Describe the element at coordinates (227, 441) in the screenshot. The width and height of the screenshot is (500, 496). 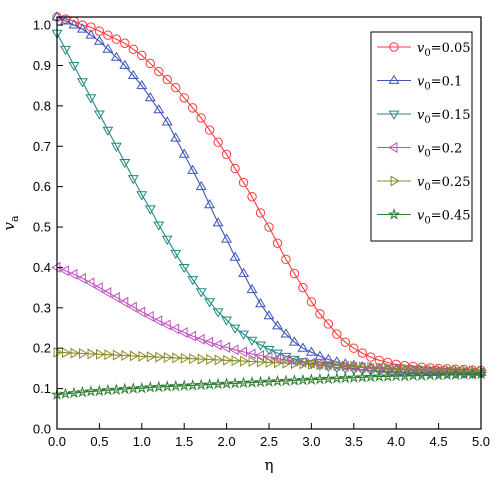
I see `x-tick-label: 2.0` at that location.